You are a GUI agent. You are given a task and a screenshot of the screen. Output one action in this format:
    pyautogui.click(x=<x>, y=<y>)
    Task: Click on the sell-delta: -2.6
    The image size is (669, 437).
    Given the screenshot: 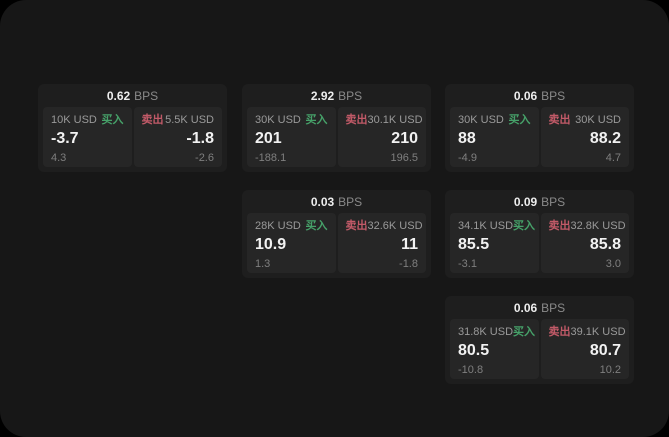 What is the action you would take?
    pyautogui.click(x=204, y=158)
    